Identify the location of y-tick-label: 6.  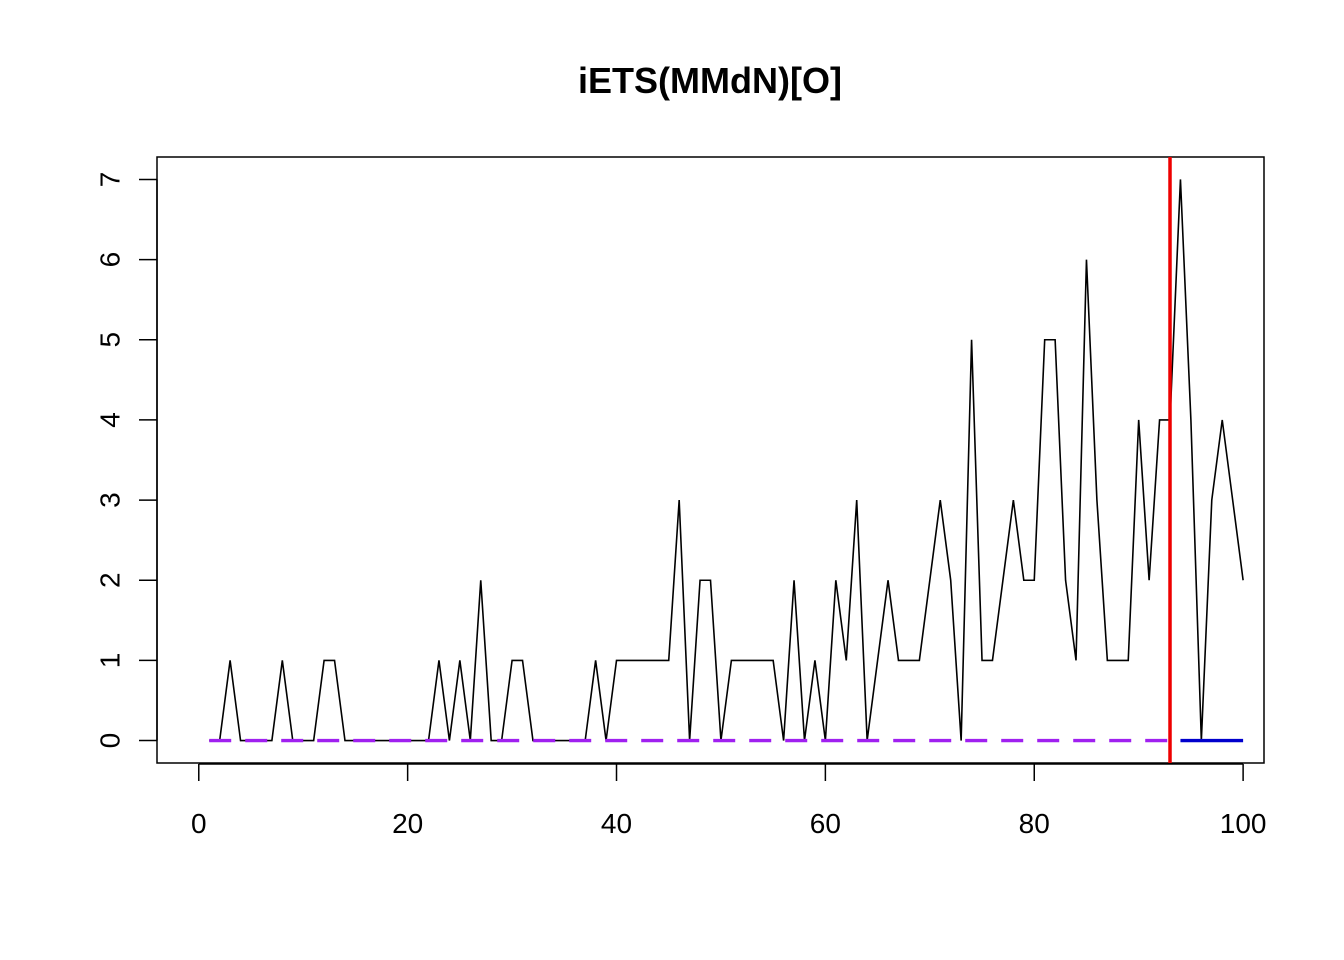
(110, 260).